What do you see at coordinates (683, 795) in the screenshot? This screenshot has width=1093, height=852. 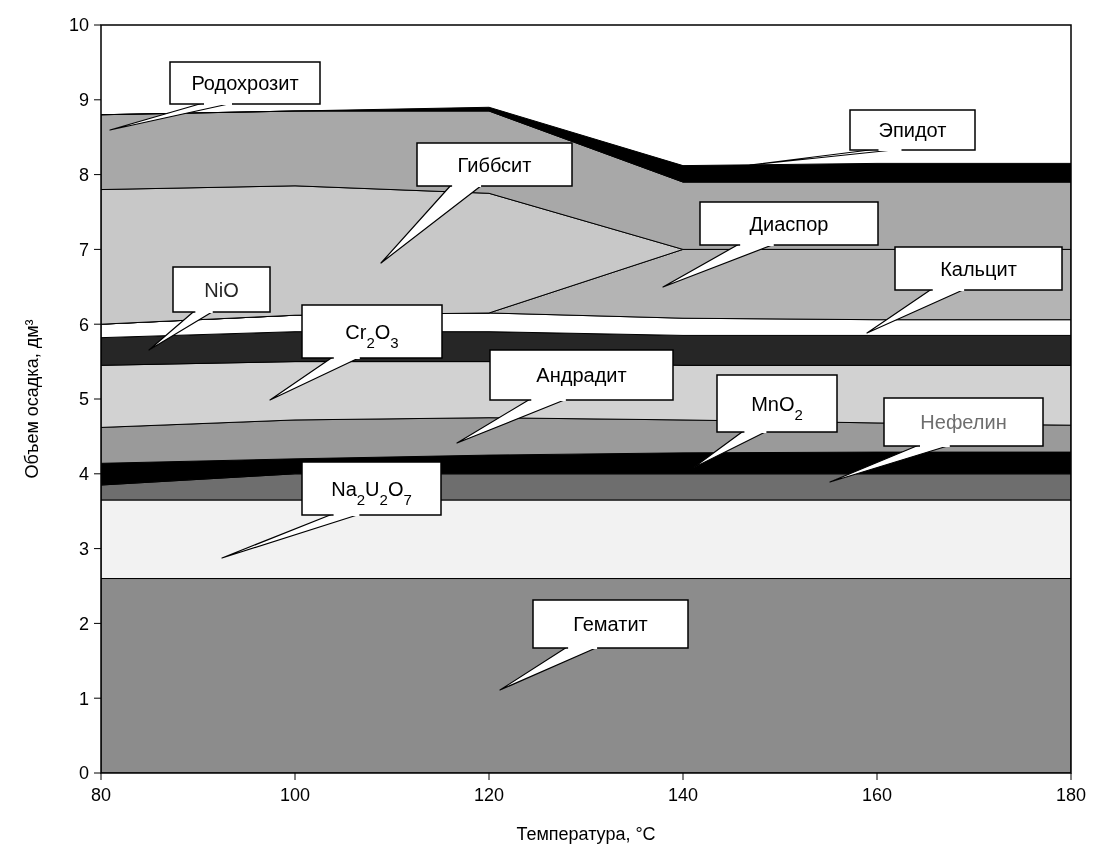 I see `x-tick-label: 140` at bounding box center [683, 795].